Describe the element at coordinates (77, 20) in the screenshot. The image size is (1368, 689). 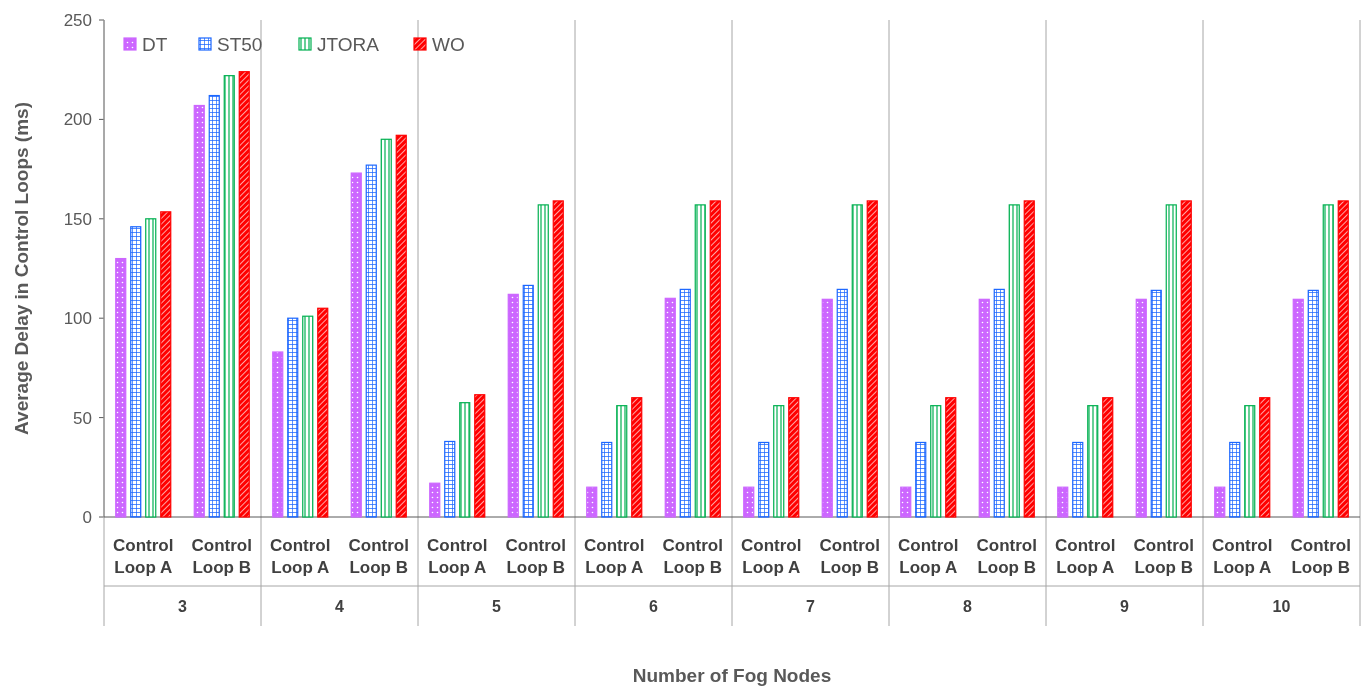
I see `y-tick-label: 250` at that location.